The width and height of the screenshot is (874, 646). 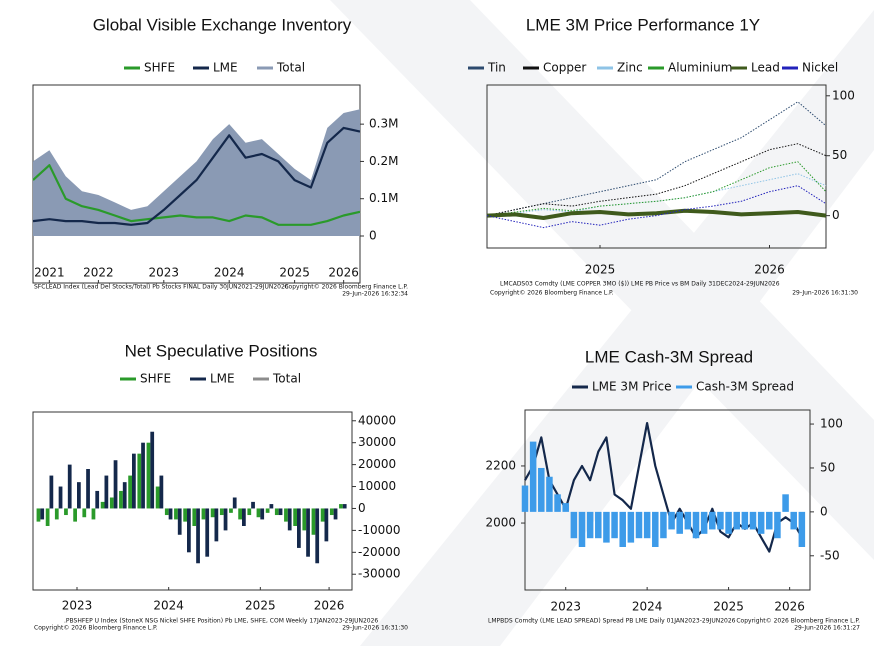 I want to click on y-tick-label: 30000, so click(x=377, y=442).